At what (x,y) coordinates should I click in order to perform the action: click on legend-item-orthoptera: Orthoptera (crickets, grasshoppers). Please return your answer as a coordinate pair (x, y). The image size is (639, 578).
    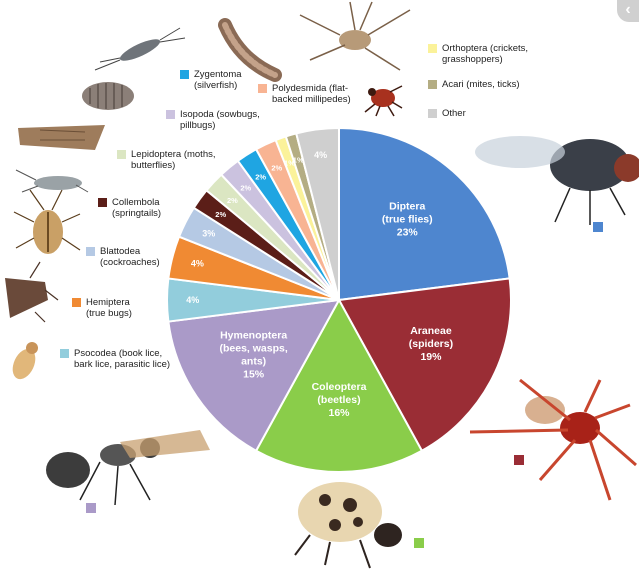
    Looking at the image, I should click on (503, 54).